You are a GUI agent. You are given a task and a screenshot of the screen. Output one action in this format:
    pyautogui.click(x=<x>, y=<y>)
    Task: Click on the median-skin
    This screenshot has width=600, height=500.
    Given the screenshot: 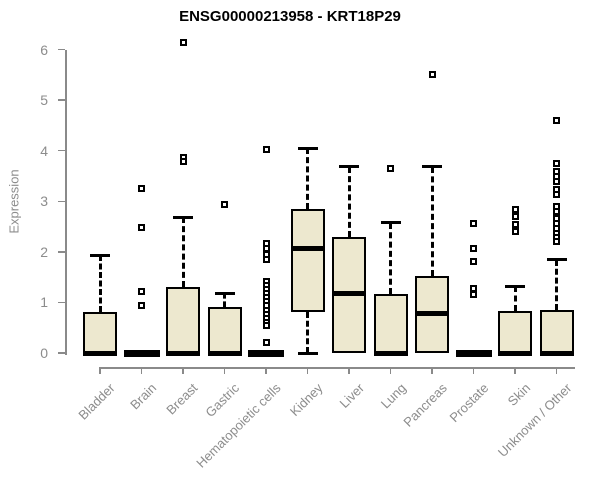 What is the action you would take?
    pyautogui.click(x=515, y=353)
    